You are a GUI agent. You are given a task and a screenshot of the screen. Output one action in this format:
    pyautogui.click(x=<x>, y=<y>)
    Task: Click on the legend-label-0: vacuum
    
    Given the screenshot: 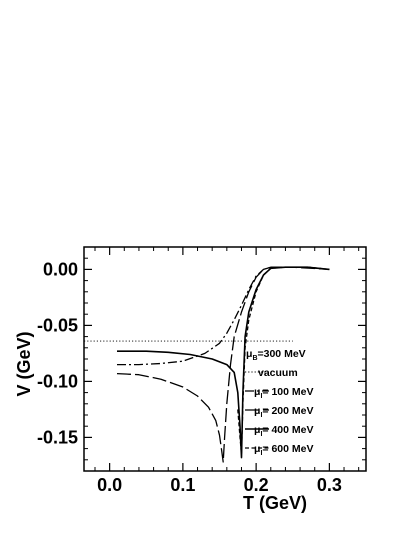 What is the action you would take?
    pyautogui.click(x=278, y=373)
    